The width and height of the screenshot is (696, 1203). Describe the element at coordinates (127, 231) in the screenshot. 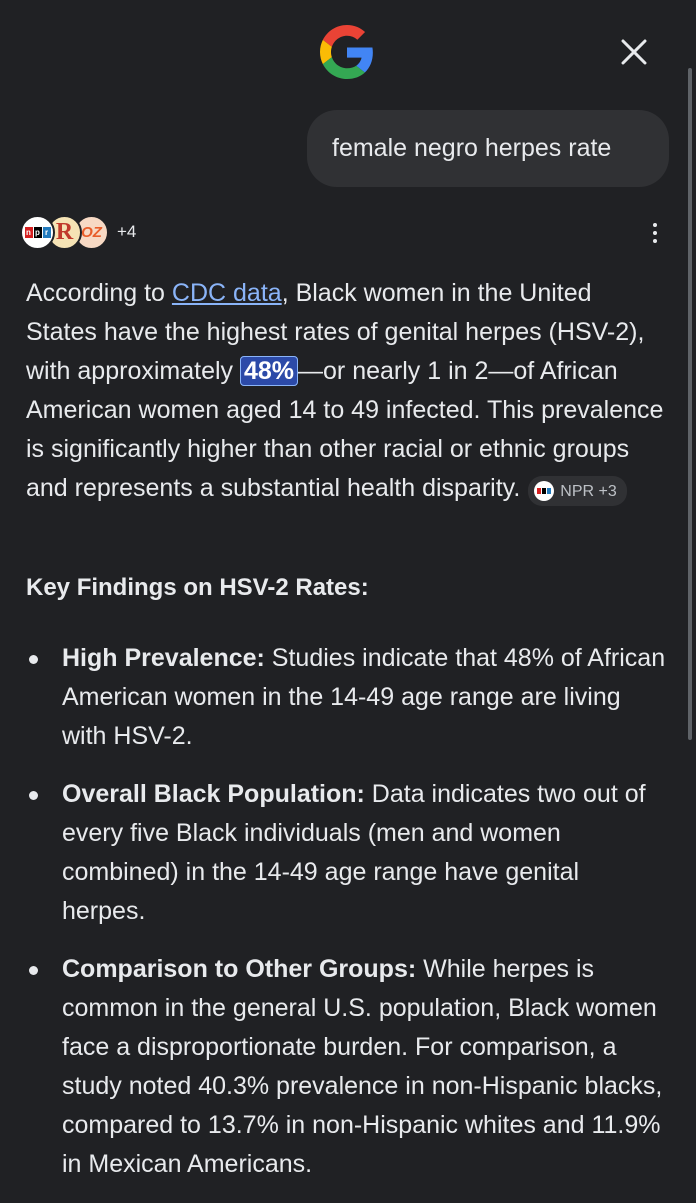

I see `more-sources-count: +4` at that location.